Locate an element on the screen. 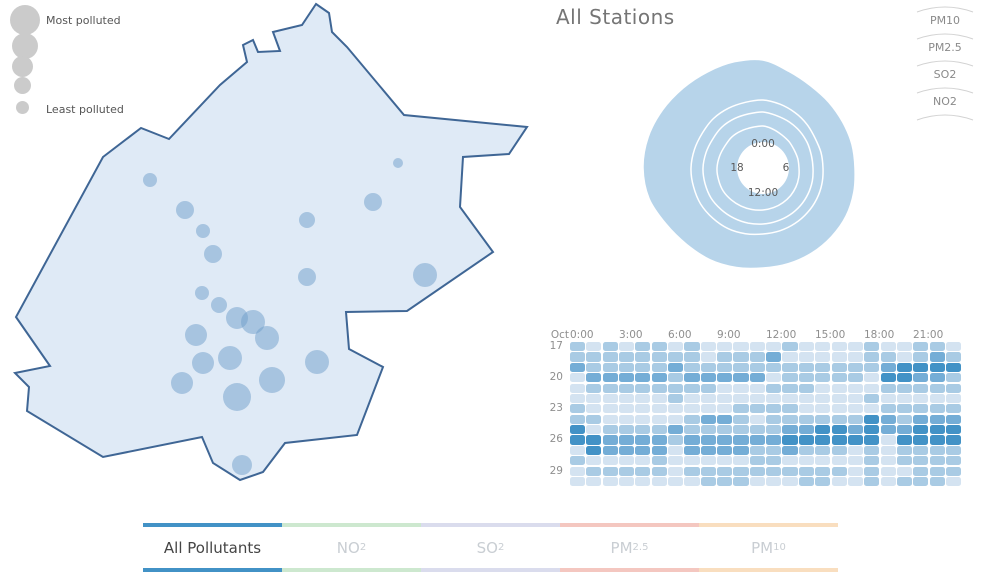 The width and height of the screenshot is (988, 582). tab-no2: NO 2 is located at coordinates (351, 547).